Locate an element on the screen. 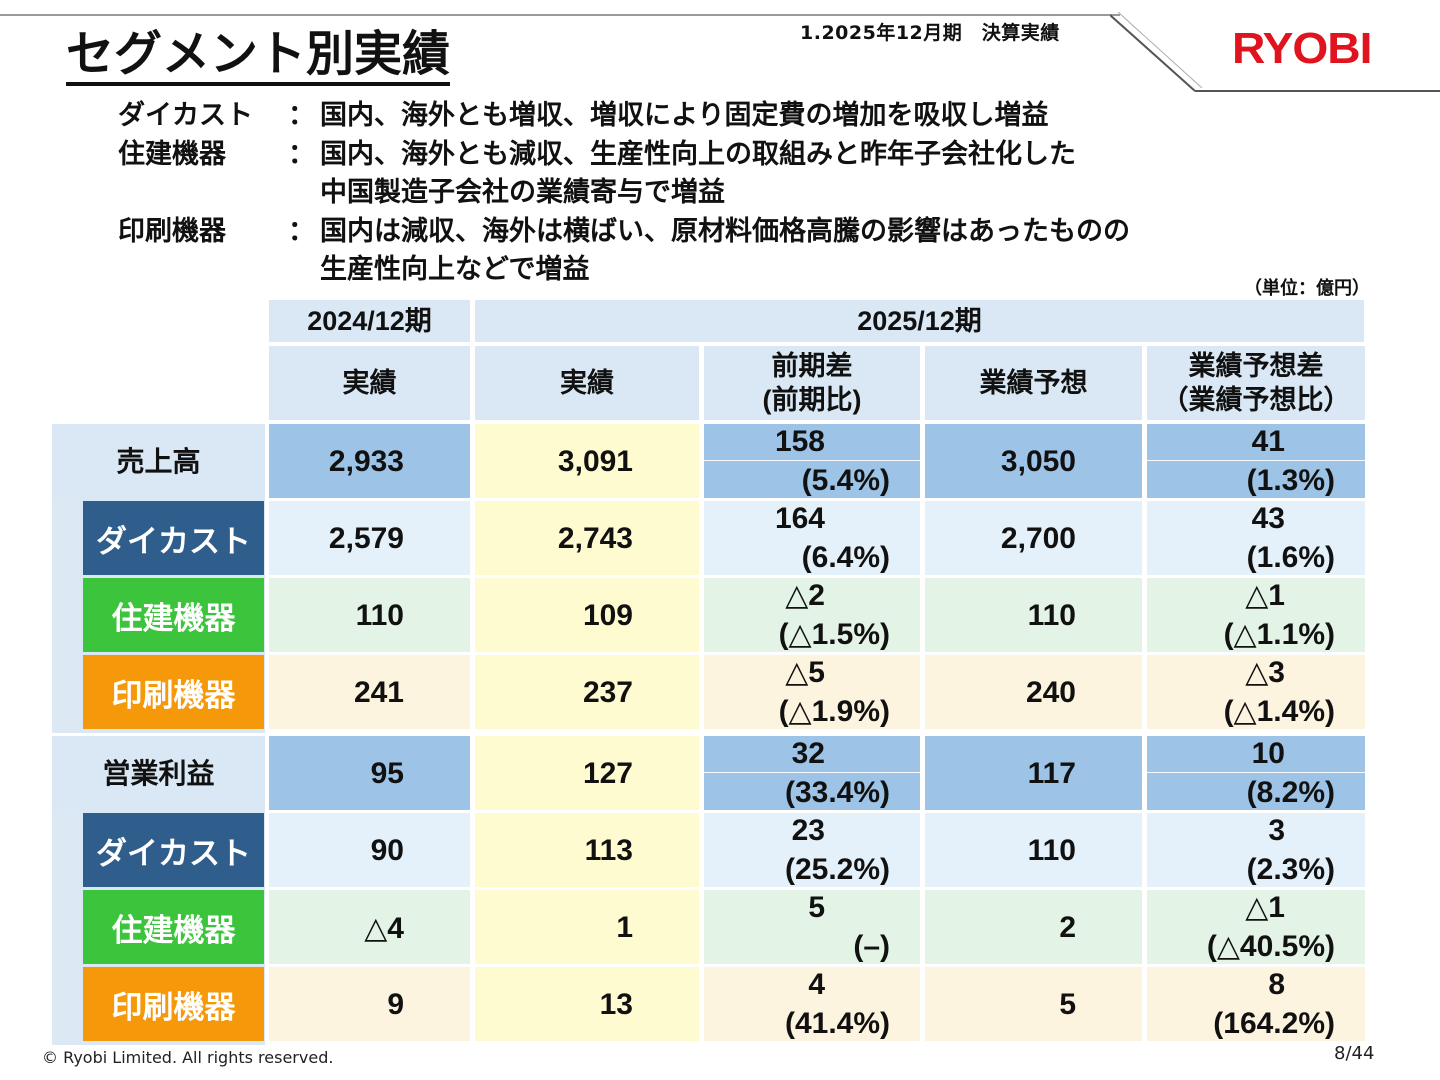 This screenshot has width=1440, height=1080. sales-total-prev: 2,933 is located at coordinates (369, 461).